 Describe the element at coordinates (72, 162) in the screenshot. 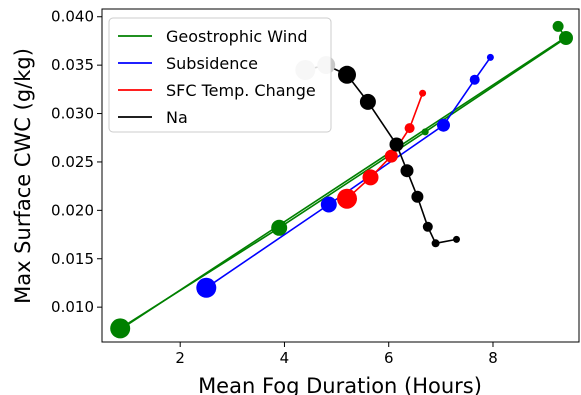

I see `y-tick-label: 0.025` at that location.